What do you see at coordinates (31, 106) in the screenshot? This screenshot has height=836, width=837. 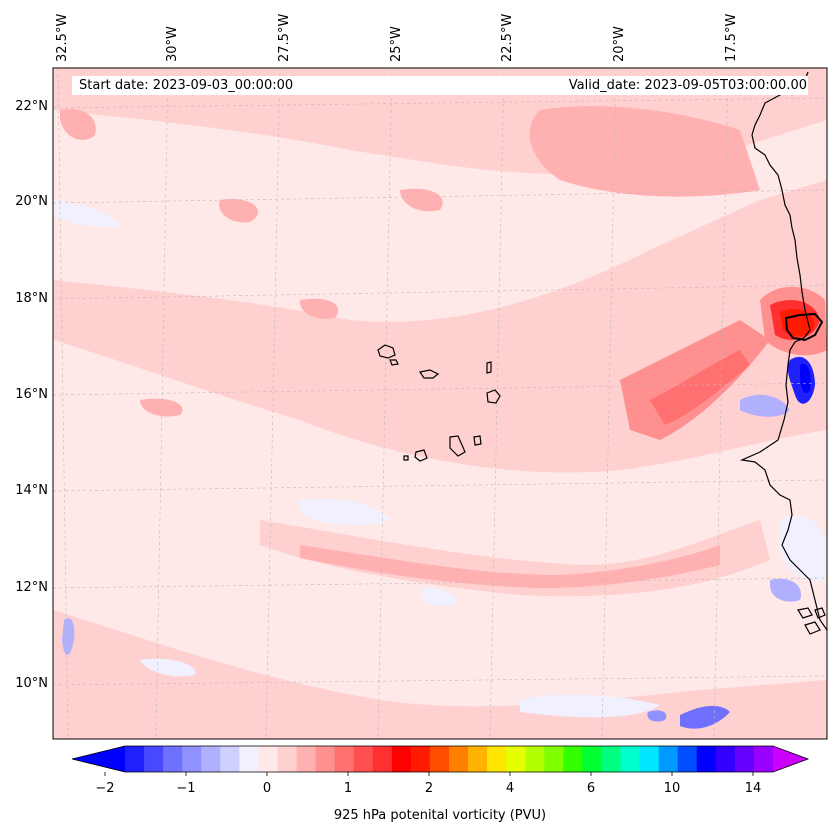 I see `lat-label: 22°N` at bounding box center [31, 106].